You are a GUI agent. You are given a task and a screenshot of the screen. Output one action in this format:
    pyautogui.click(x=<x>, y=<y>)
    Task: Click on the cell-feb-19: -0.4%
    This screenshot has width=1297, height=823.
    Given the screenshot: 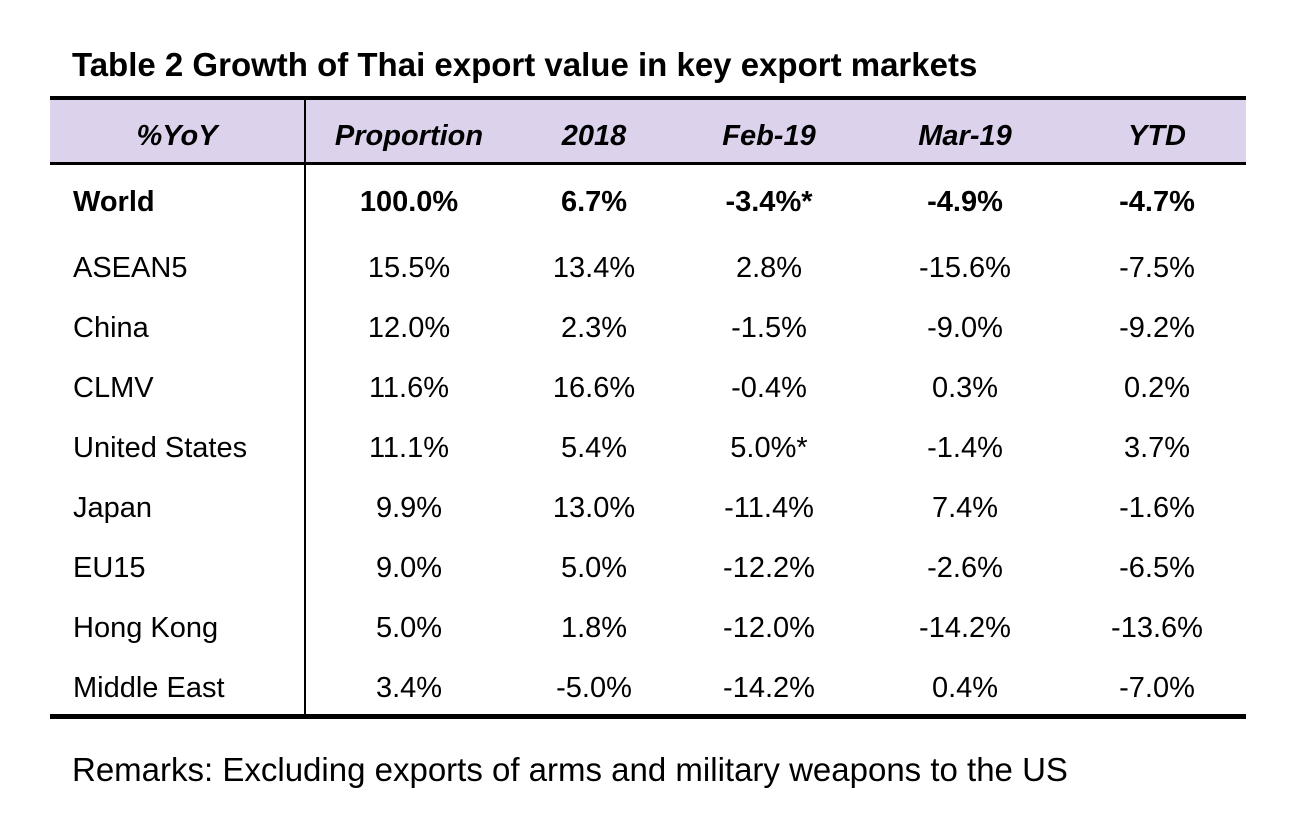 What is the action you would take?
    pyautogui.click(x=769, y=388)
    